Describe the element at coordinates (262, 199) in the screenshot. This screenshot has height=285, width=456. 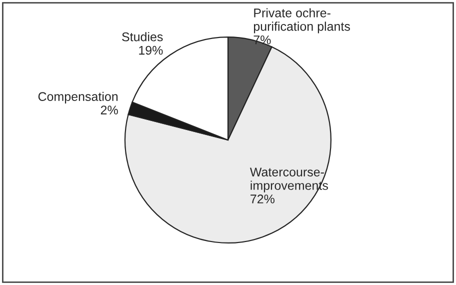
I see `data-label: 72%` at that location.